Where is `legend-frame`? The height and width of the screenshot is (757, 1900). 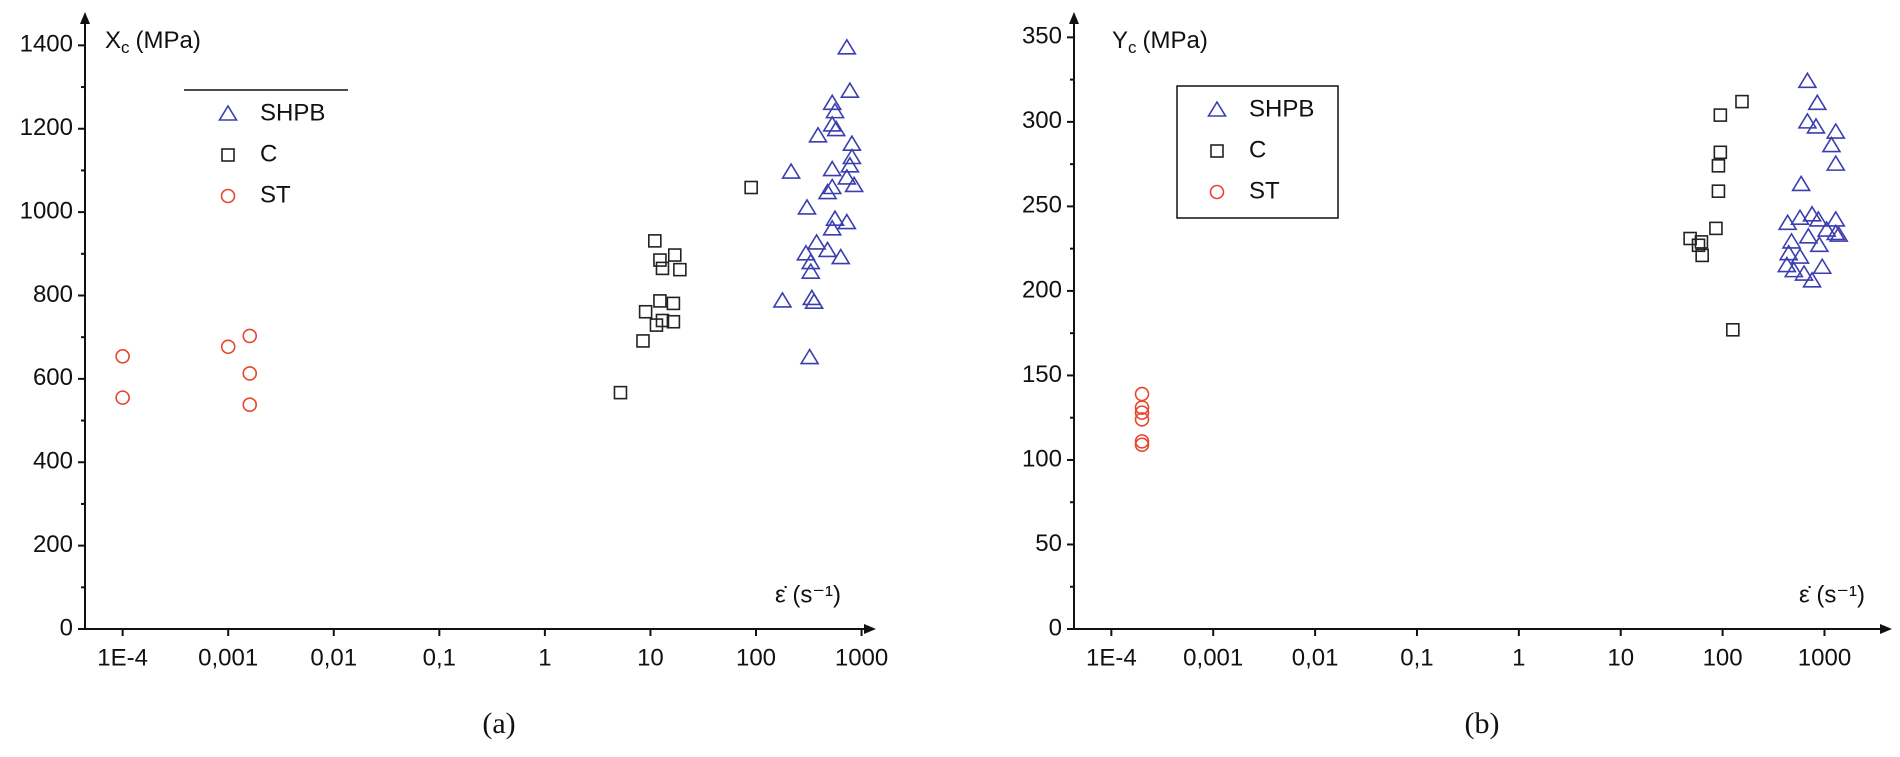 legend-frame is located at coordinates (1257, 152).